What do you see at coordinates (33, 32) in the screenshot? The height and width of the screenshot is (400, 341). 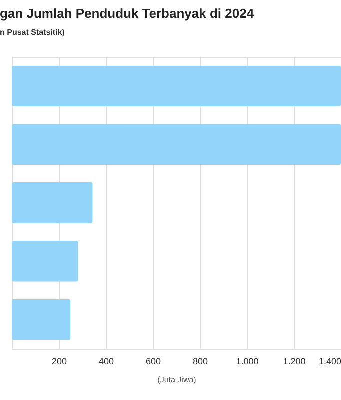 I see `chart-subtitle: n Pusat Statsitik)` at bounding box center [33, 32].